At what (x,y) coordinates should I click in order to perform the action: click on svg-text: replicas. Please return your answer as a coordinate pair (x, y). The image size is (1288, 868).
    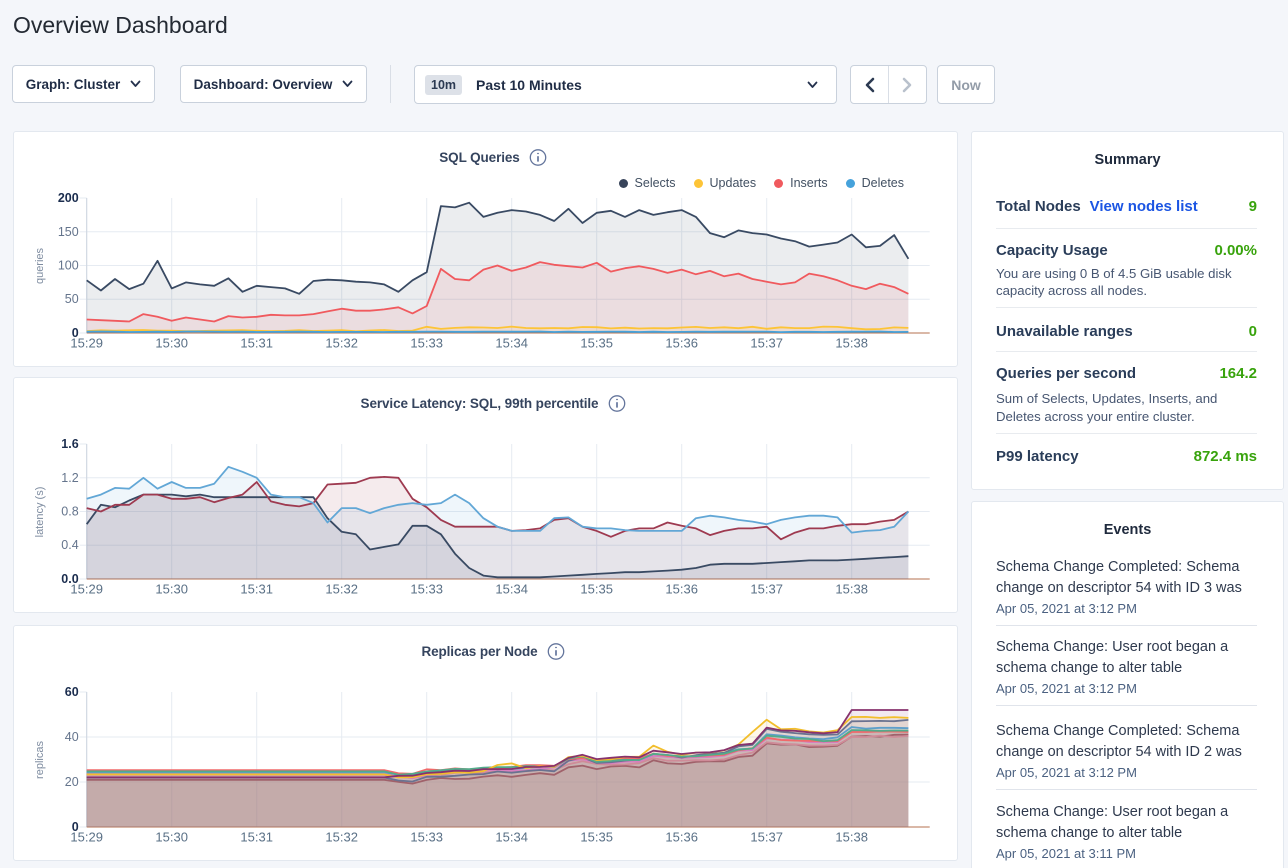
    Looking at the image, I should click on (40, 760).